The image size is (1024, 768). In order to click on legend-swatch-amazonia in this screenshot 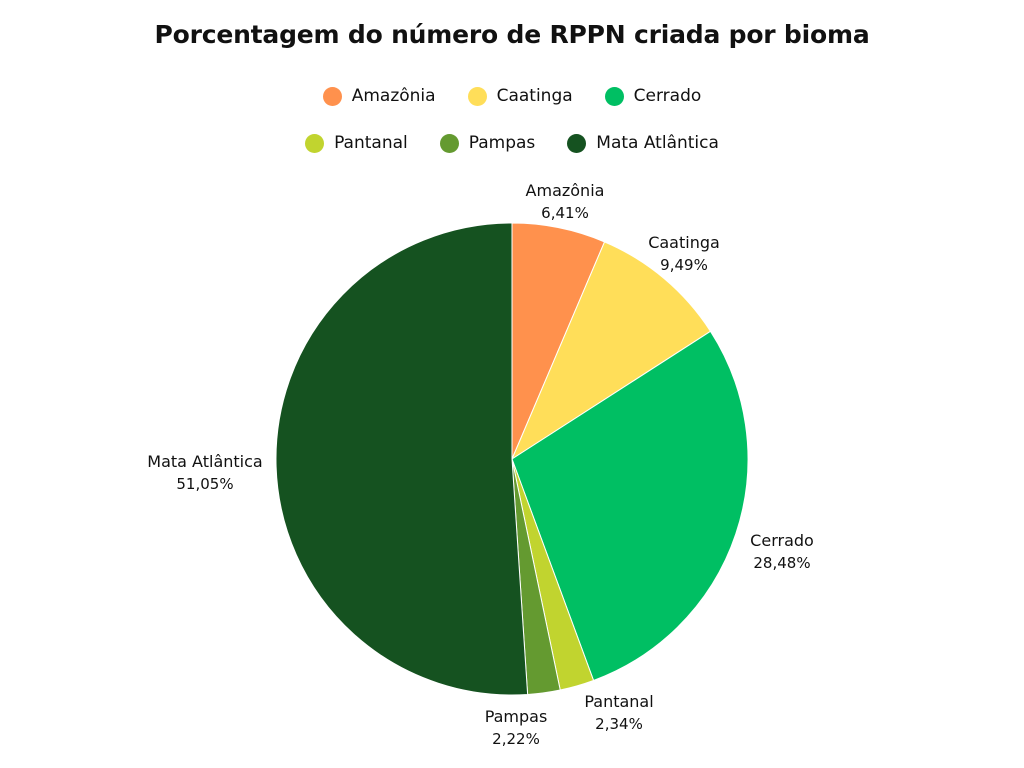, I will do `click(332, 96)`.